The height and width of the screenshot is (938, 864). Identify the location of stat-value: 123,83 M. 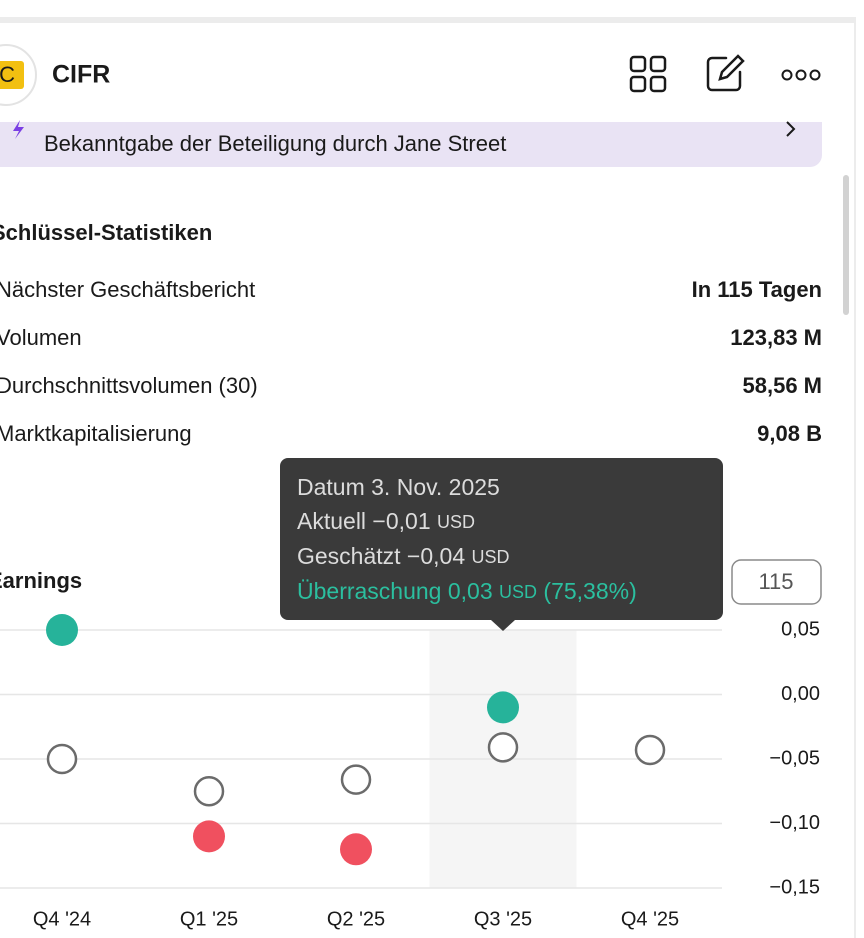
(776, 337).